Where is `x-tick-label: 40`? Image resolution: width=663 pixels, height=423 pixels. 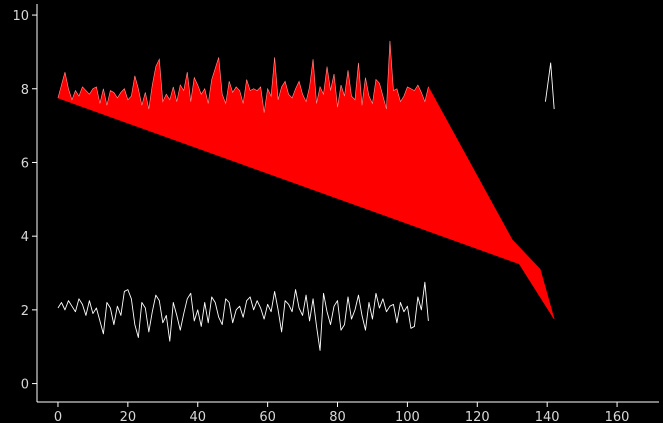
x-tick-label: 40 is located at coordinates (197, 416).